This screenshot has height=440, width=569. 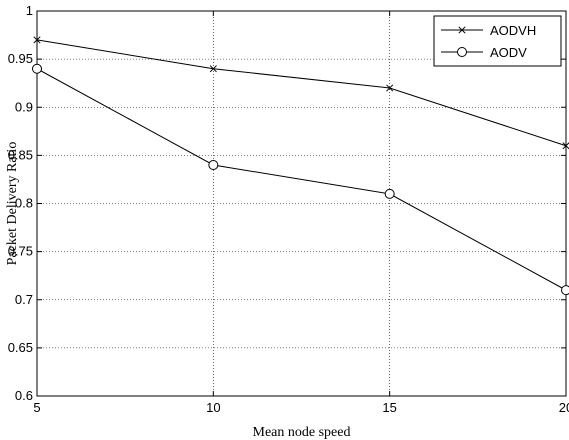 I want to click on y-tick-label: 1, so click(x=29, y=10).